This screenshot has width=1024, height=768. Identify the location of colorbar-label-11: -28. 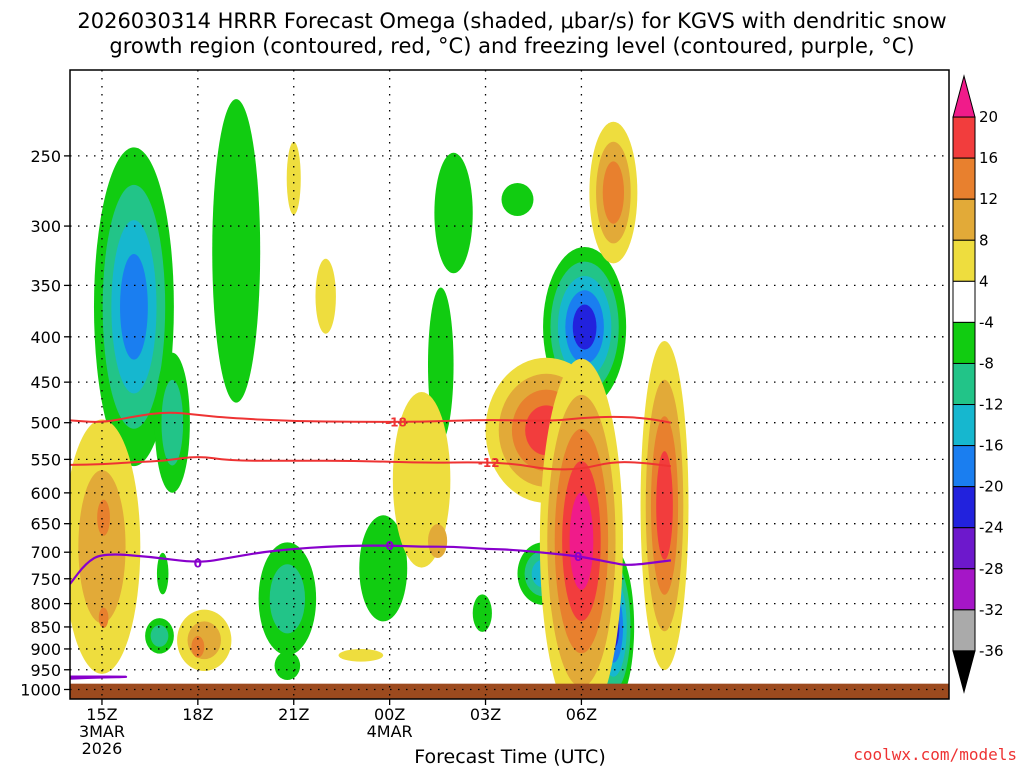
(991, 569).